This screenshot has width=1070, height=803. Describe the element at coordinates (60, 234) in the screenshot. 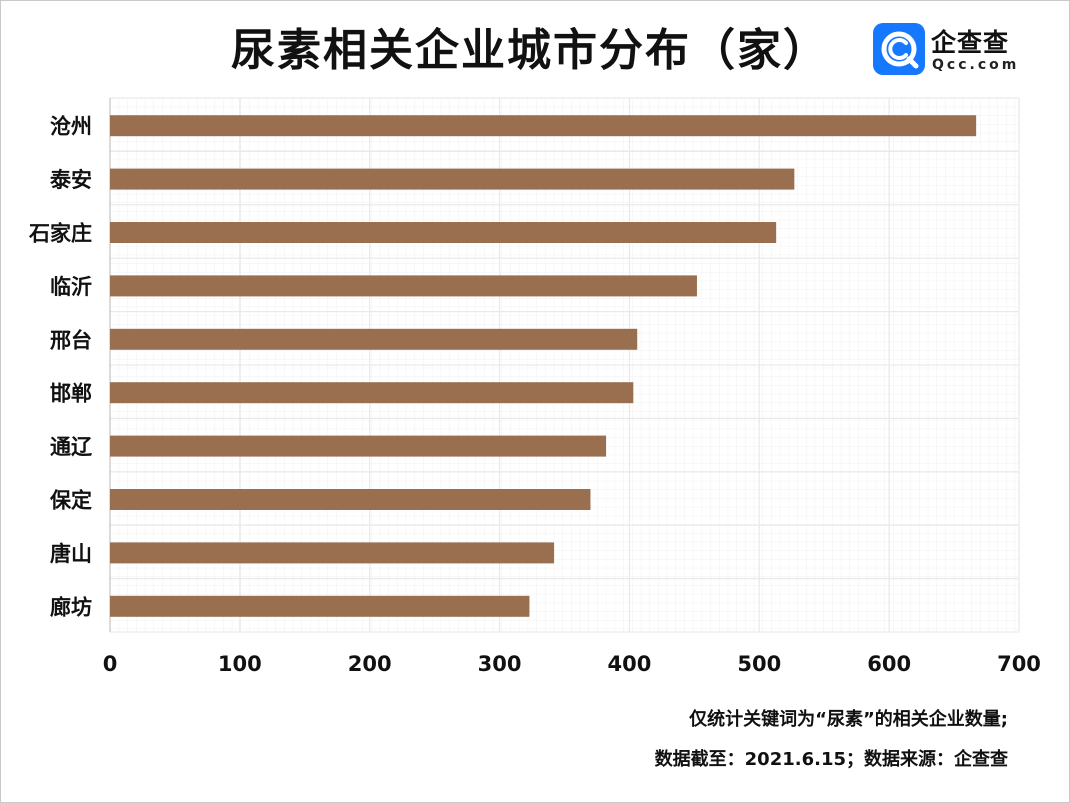

I see `category-label: 石家庄` at that location.